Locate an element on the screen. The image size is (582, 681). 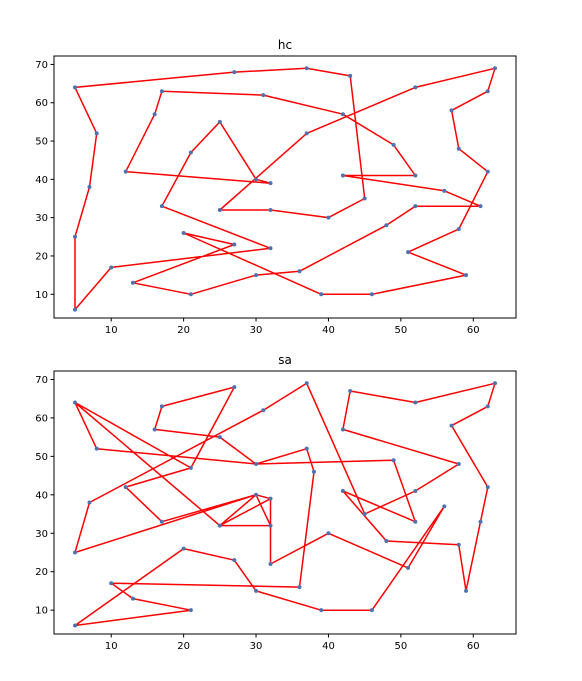
y-tick-label: 60 is located at coordinates (41, 418).